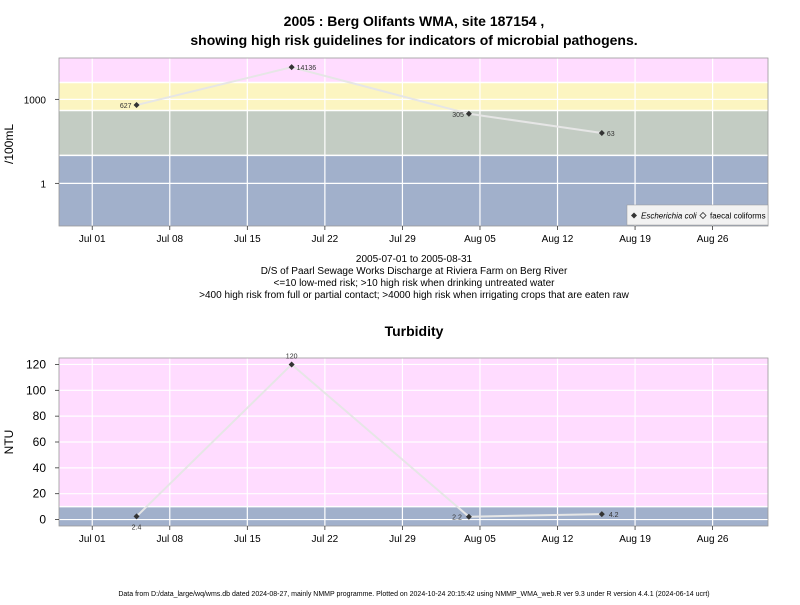  What do you see at coordinates (325, 239) in the screenshot?
I see `top-chart-x-tick-label-4: Jul 22` at bounding box center [325, 239].